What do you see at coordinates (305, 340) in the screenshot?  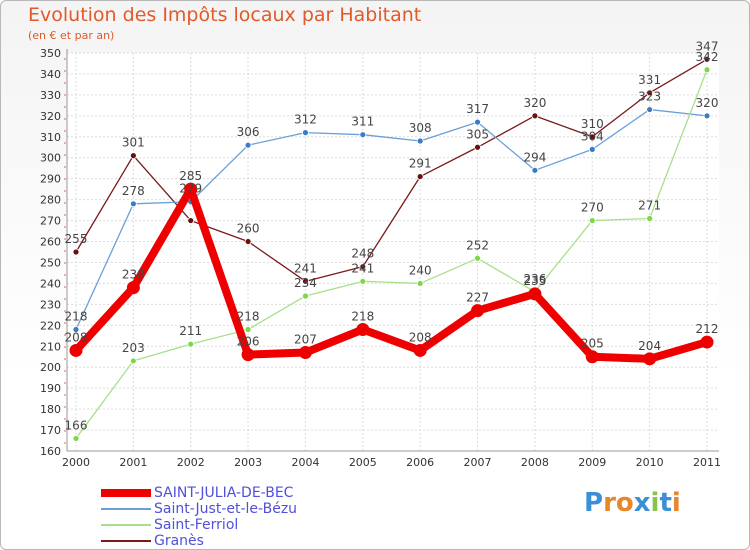 I see `data-label-saint-julia-de-bec: 207` at bounding box center [305, 340].